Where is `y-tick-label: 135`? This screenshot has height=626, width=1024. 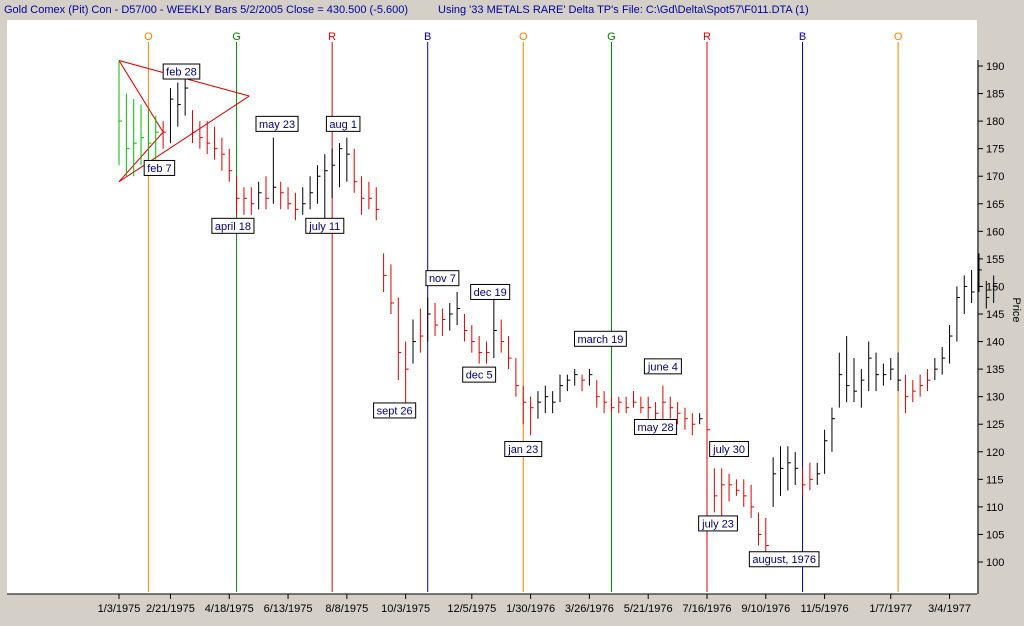
y-tick-label: 135 is located at coordinates (995, 370).